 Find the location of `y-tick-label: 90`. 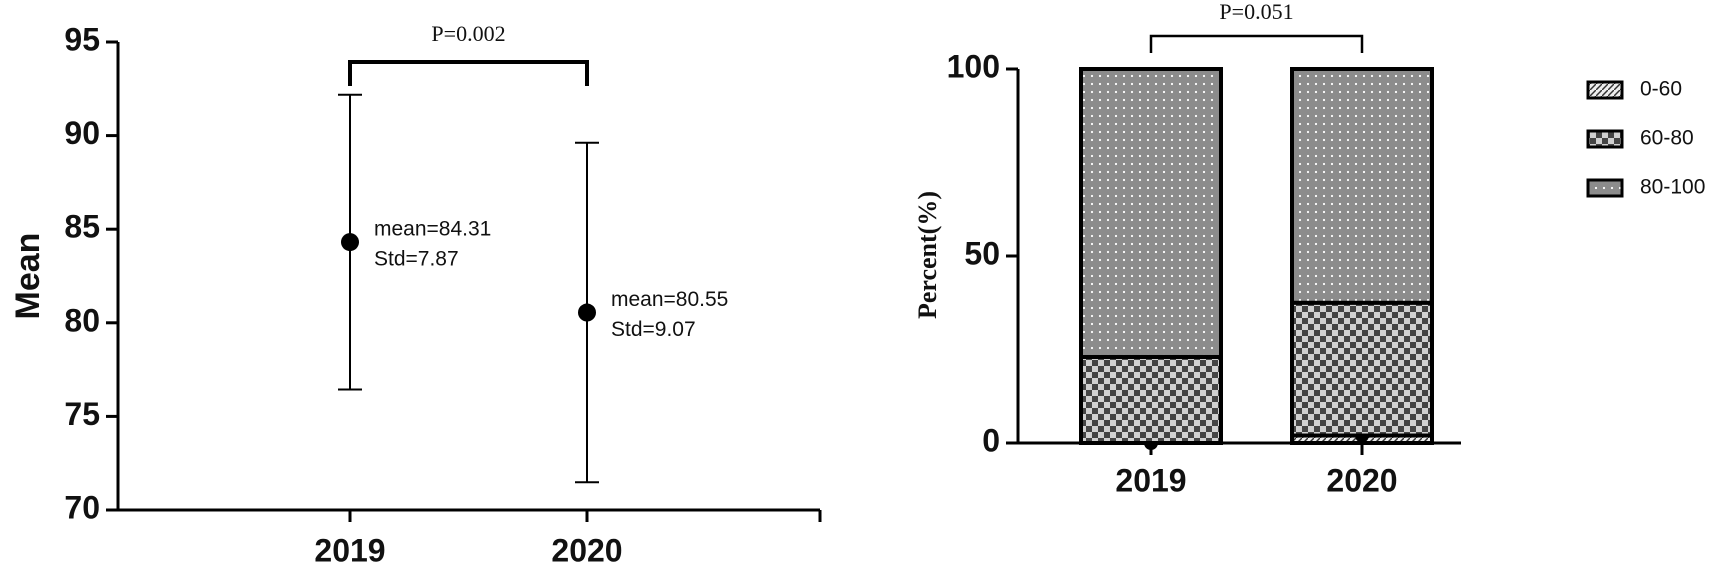

y-tick-label: 90 is located at coordinates (82, 133).